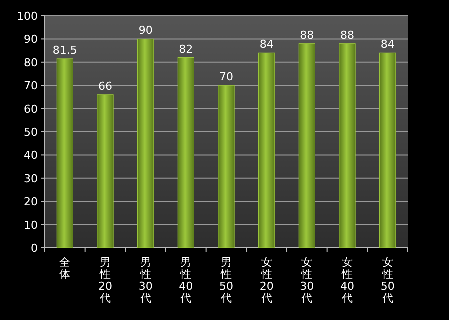  I want to click on data-label: 82, so click(186, 49).